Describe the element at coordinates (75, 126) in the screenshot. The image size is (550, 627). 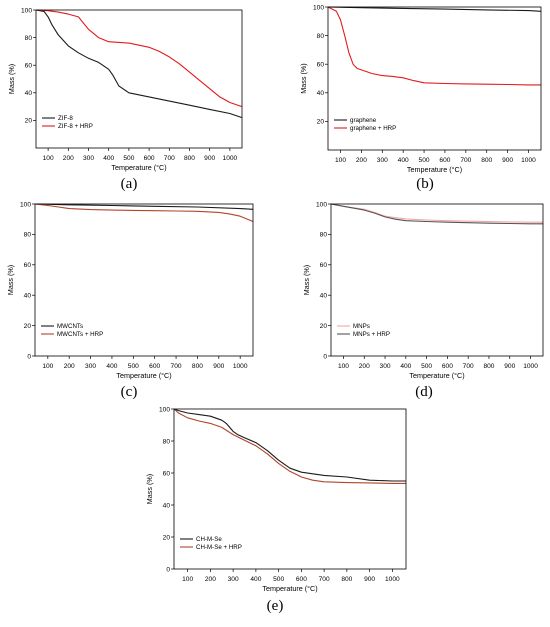
I see `legend-label: ZIF-8 + HRP` at that location.